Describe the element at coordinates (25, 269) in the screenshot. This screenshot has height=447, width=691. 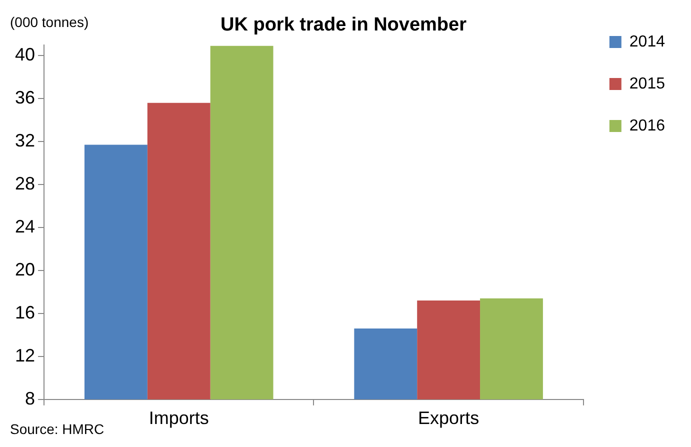
I see `y-tick-label: 20` at that location.